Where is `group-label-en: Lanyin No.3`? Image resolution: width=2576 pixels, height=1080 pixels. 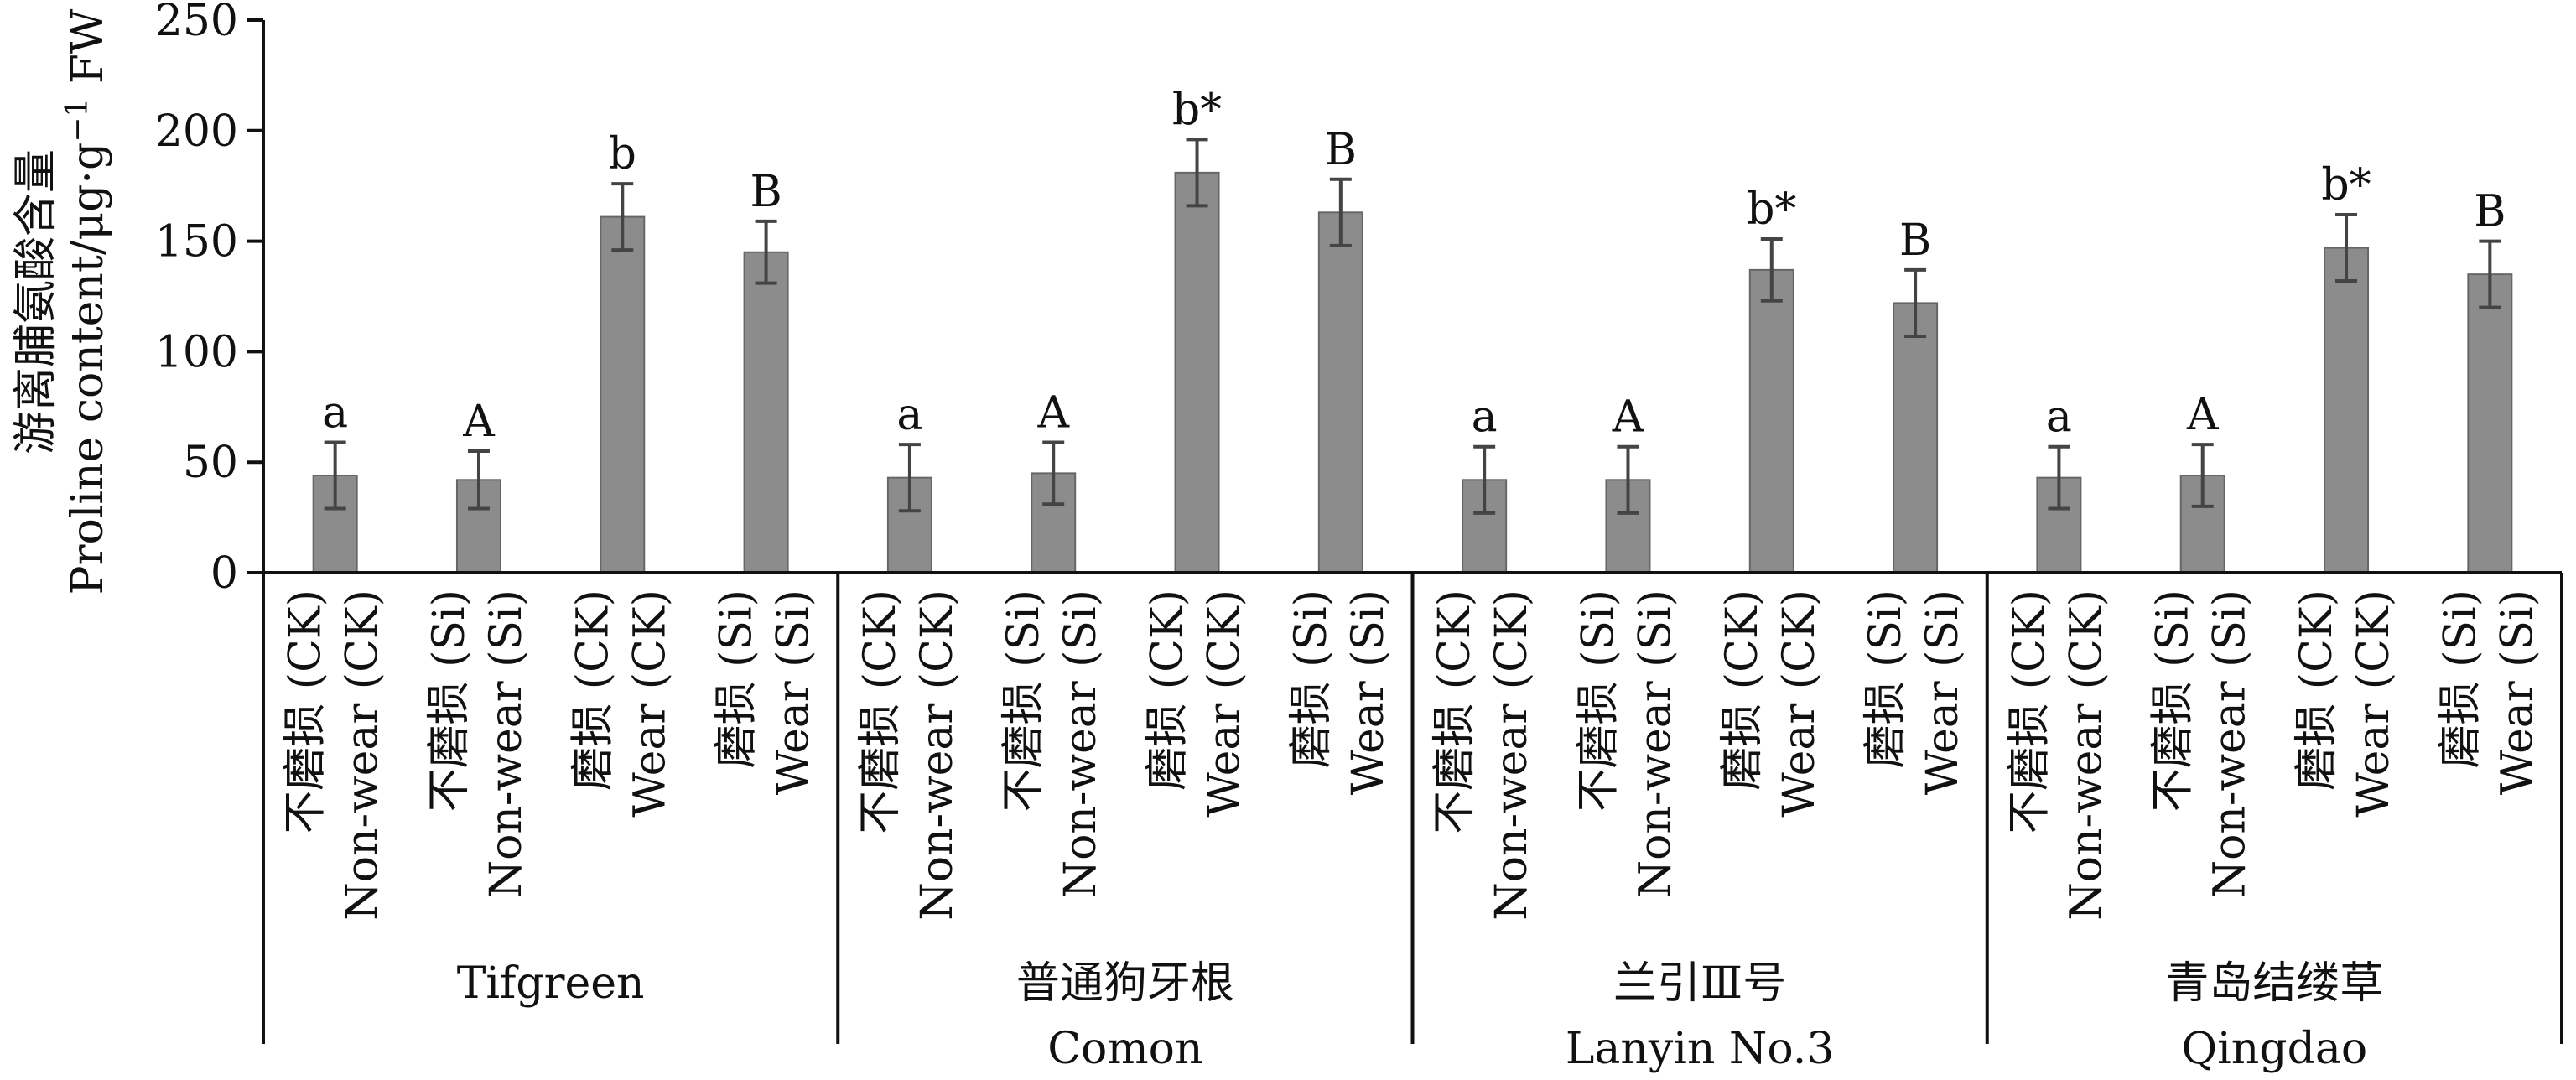
group-label-en: Lanyin No.3 is located at coordinates (1700, 1049).